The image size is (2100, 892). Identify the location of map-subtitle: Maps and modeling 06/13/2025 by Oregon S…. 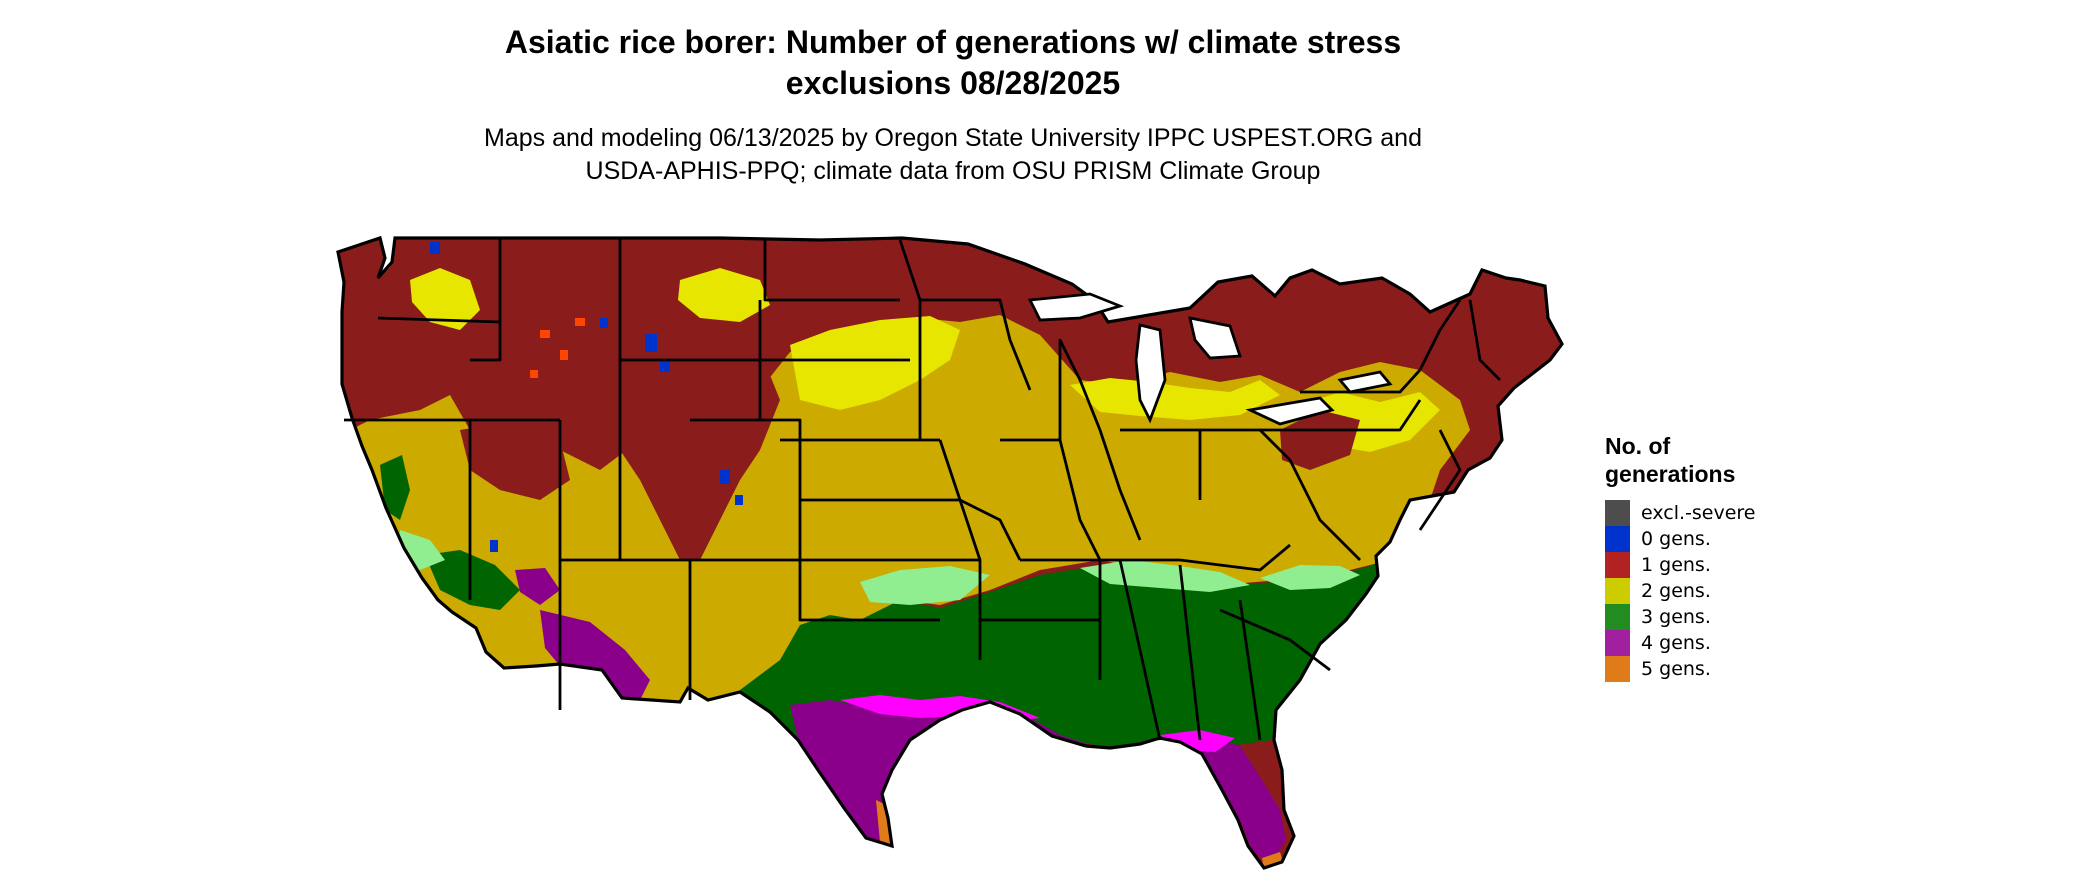
(953, 155).